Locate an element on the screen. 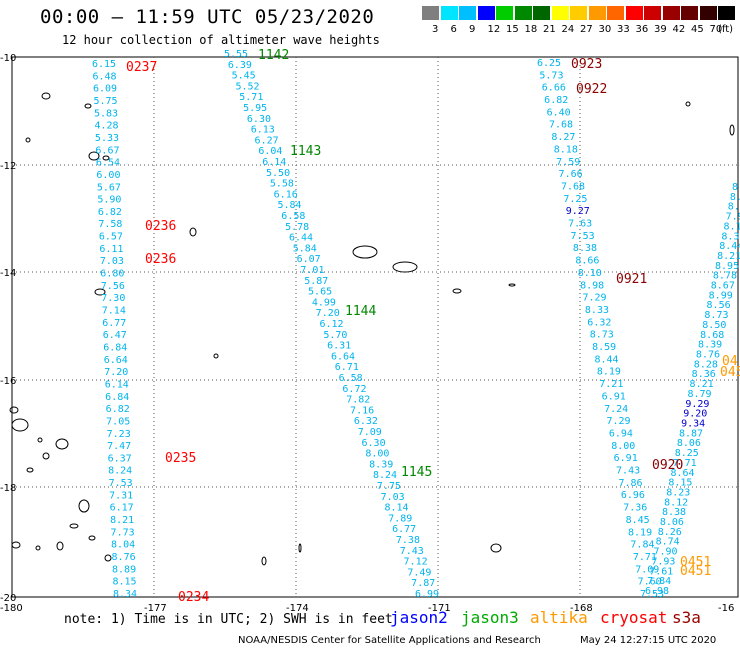 The height and width of the screenshot is (650, 740). swh-value: 6.12 is located at coordinates (332, 324).